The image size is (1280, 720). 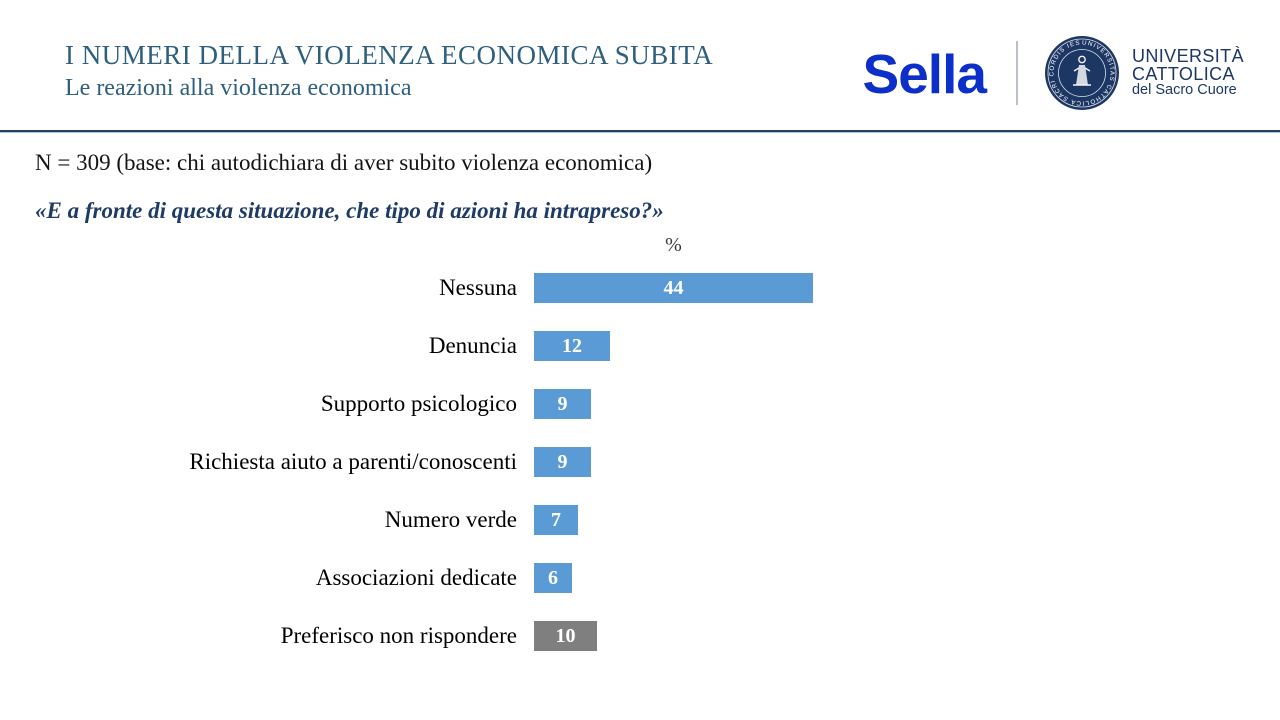 What do you see at coordinates (1184, 90) in the screenshot?
I see `uc-wordmark-line3: del Sacro Cuore` at bounding box center [1184, 90].